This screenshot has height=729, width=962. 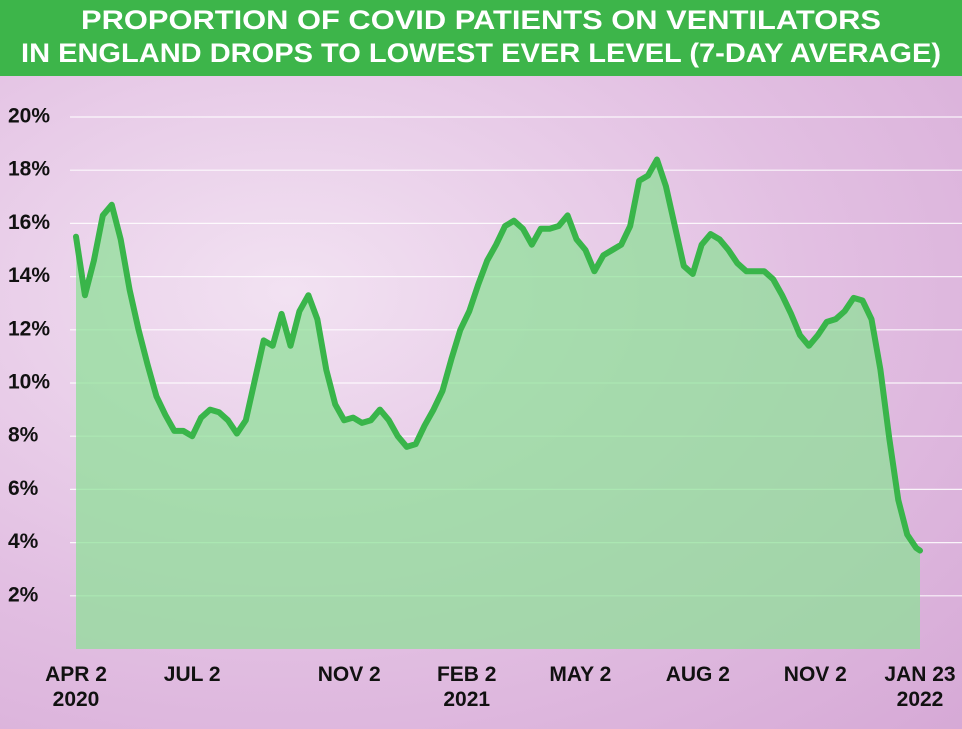 What do you see at coordinates (29, 275) in the screenshot?
I see `y-tick-label: 14%` at bounding box center [29, 275].